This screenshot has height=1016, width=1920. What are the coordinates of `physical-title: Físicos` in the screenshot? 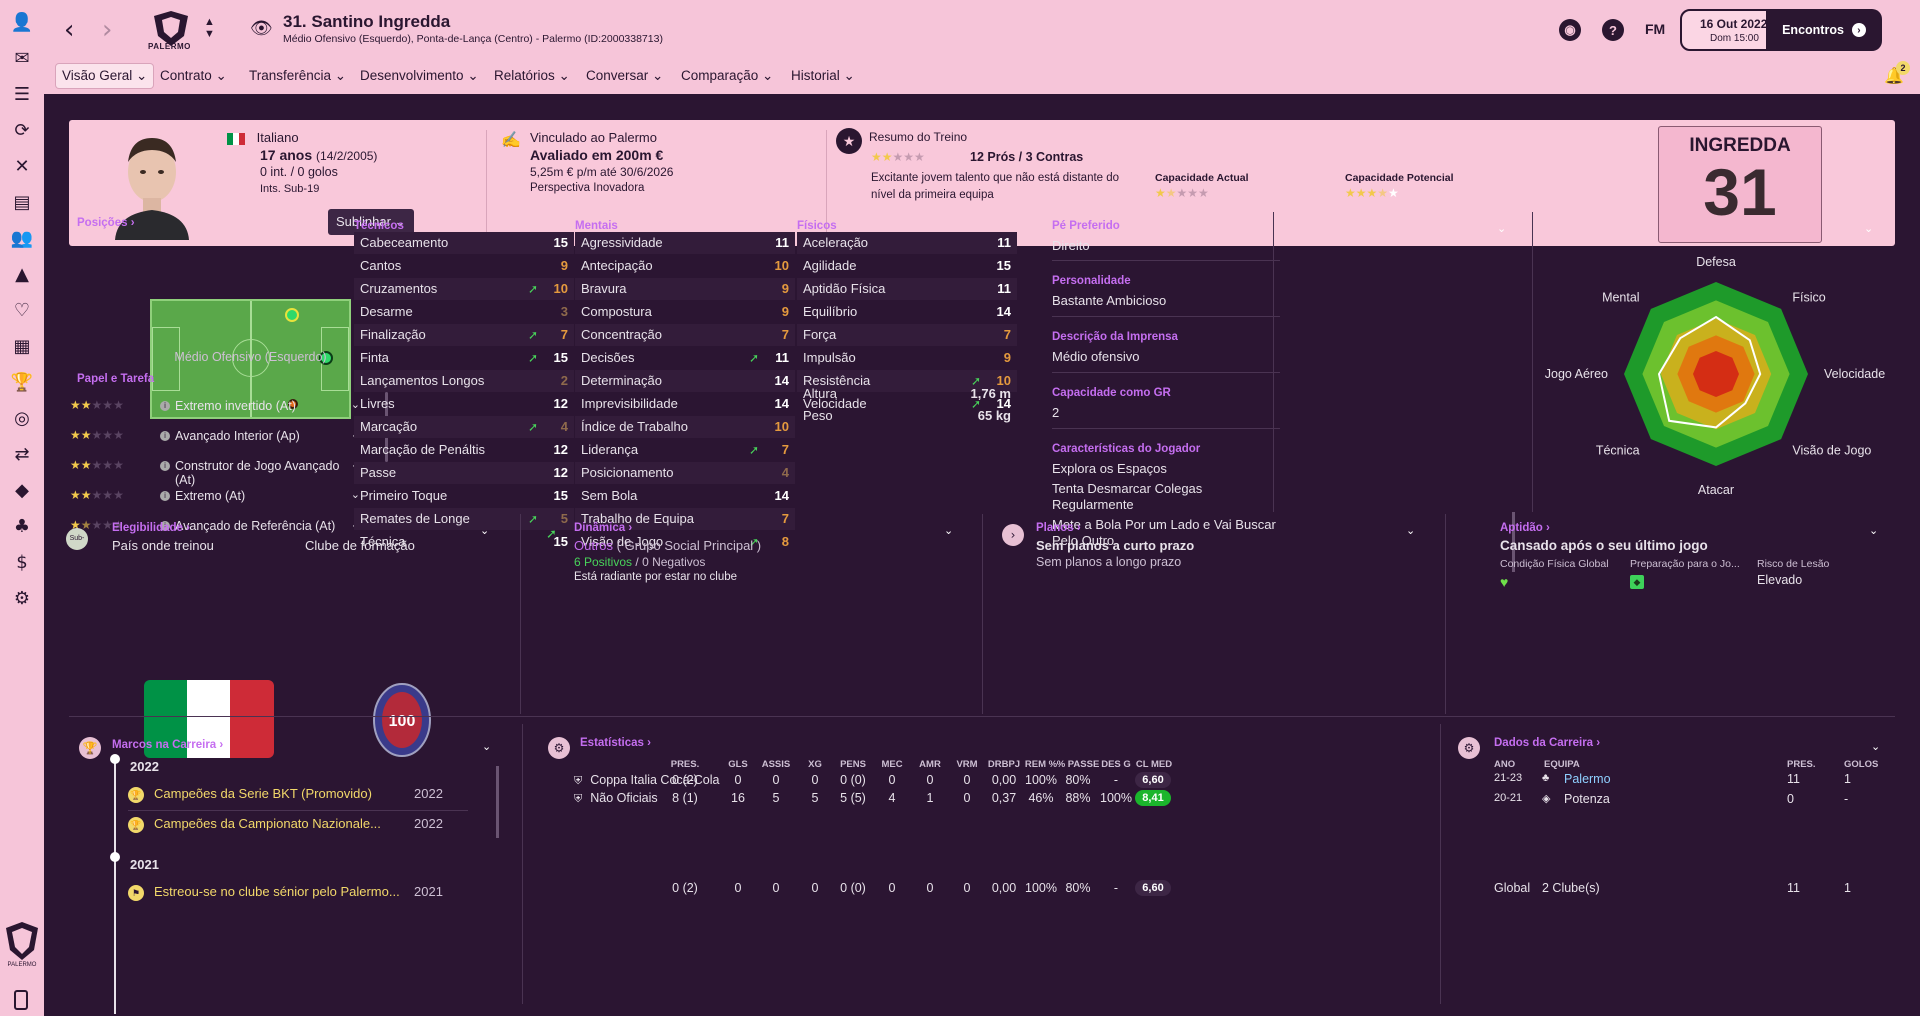 It's located at (817, 226).